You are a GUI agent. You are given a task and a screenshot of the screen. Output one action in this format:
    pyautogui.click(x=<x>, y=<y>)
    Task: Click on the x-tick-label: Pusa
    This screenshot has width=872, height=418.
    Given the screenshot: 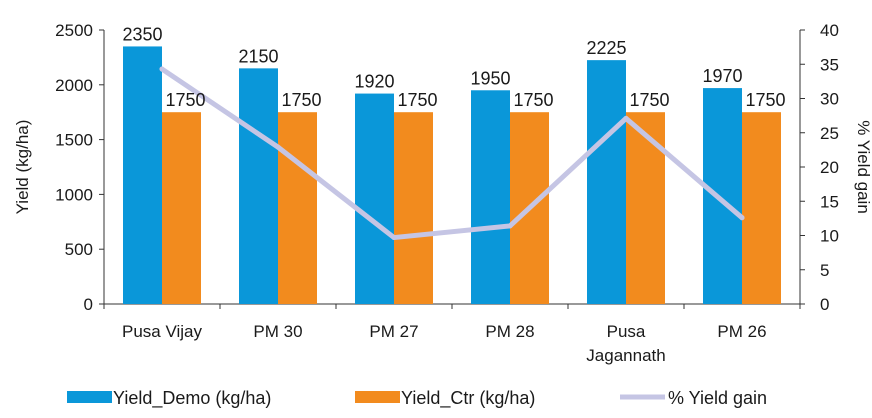 What is the action you would take?
    pyautogui.click(x=626, y=331)
    